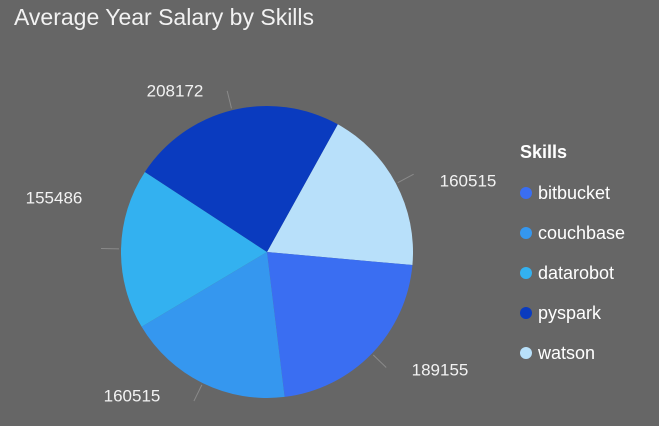 This screenshot has height=426, width=659. I want to click on legend-label-pyspark: pyspark, so click(570, 312).